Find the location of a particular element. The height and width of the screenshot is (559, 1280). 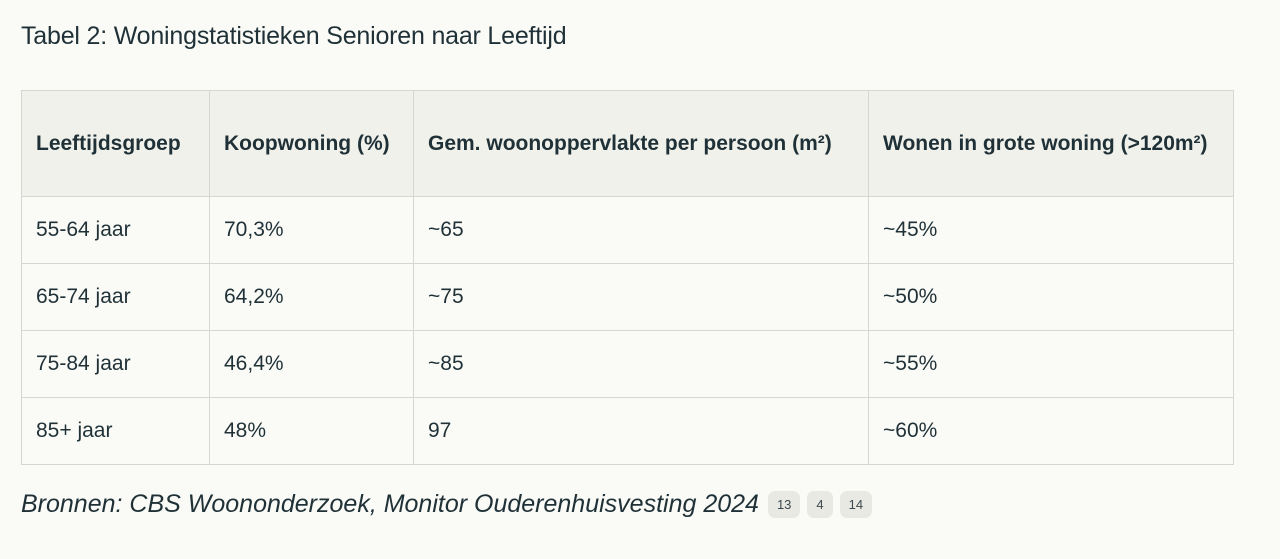

header-age-group: Leeftijdsgroep is located at coordinates (115, 143).